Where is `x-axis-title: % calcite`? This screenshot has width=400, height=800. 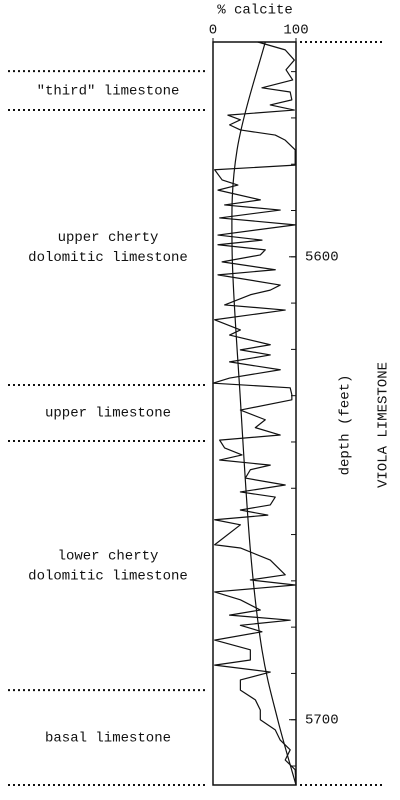
x-axis-title: % calcite is located at coordinates (255, 11).